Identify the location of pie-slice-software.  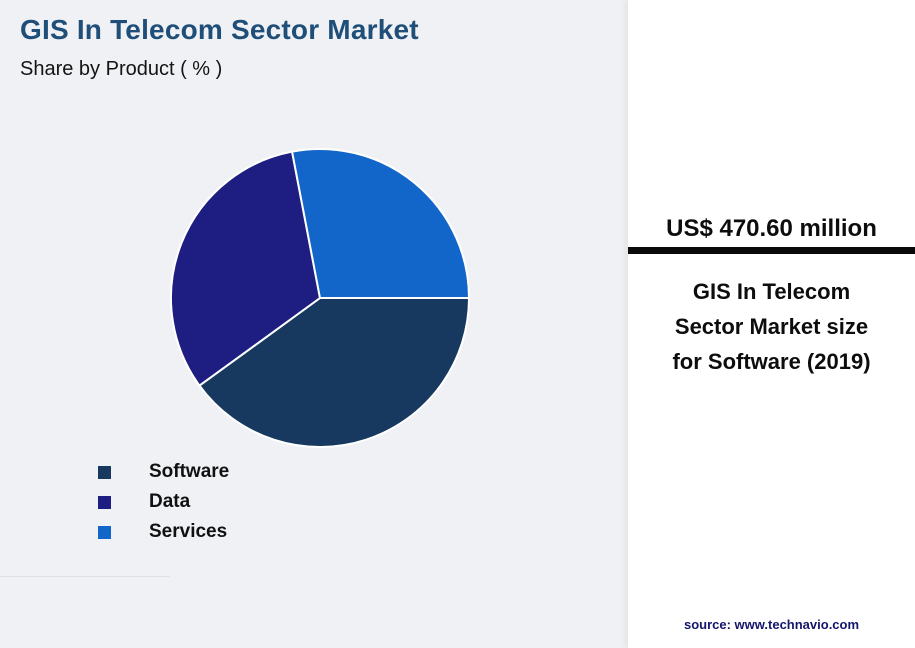
(334, 372).